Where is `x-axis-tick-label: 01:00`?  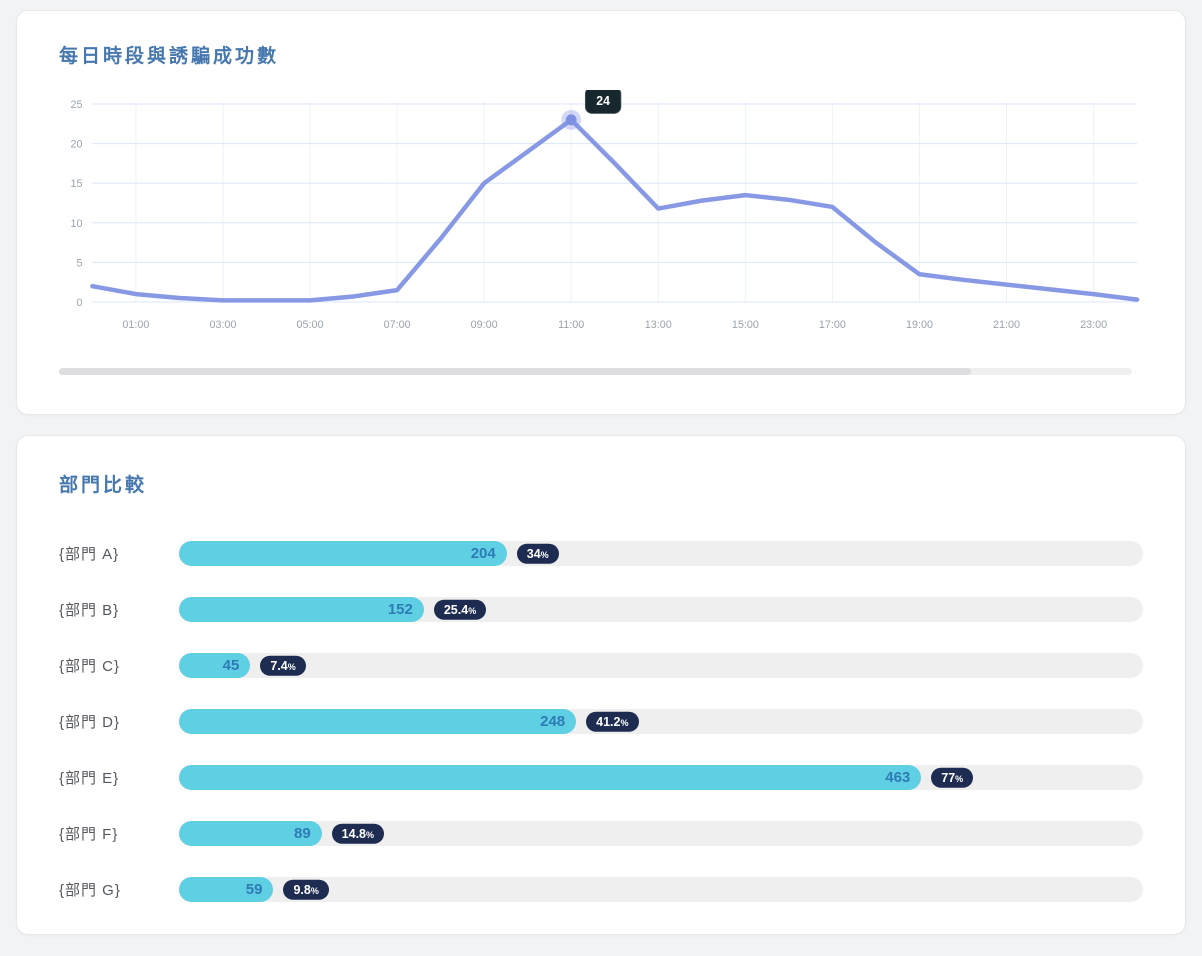 x-axis-tick-label: 01:00 is located at coordinates (135, 325).